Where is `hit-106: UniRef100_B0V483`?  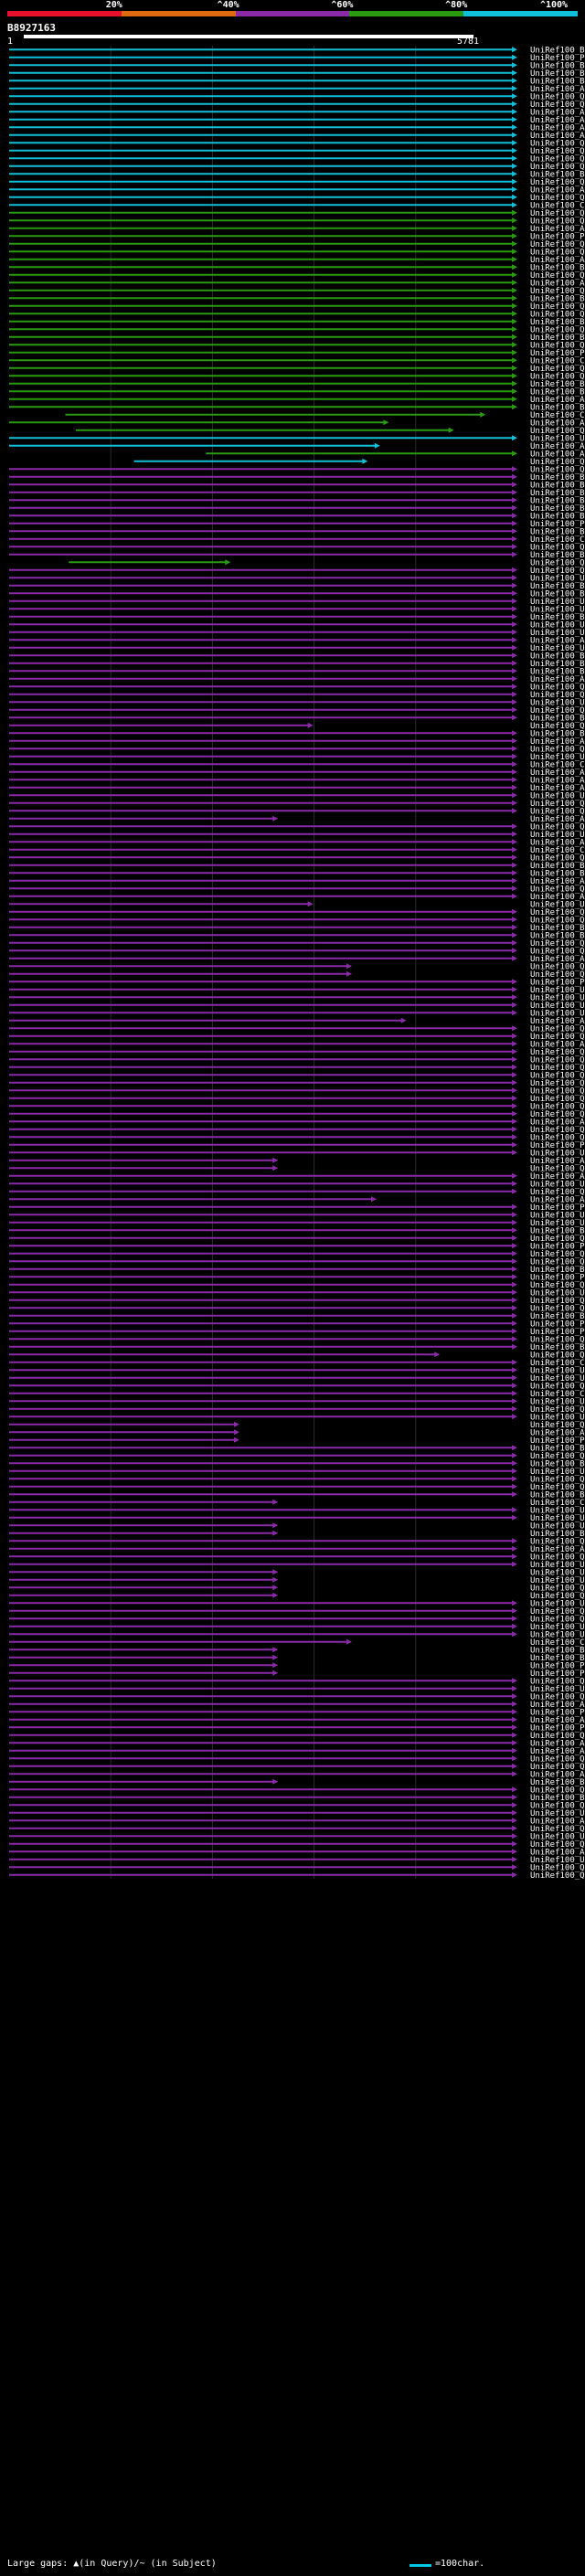
hit-106: UniRef100_B0V483 is located at coordinates (297, 873).